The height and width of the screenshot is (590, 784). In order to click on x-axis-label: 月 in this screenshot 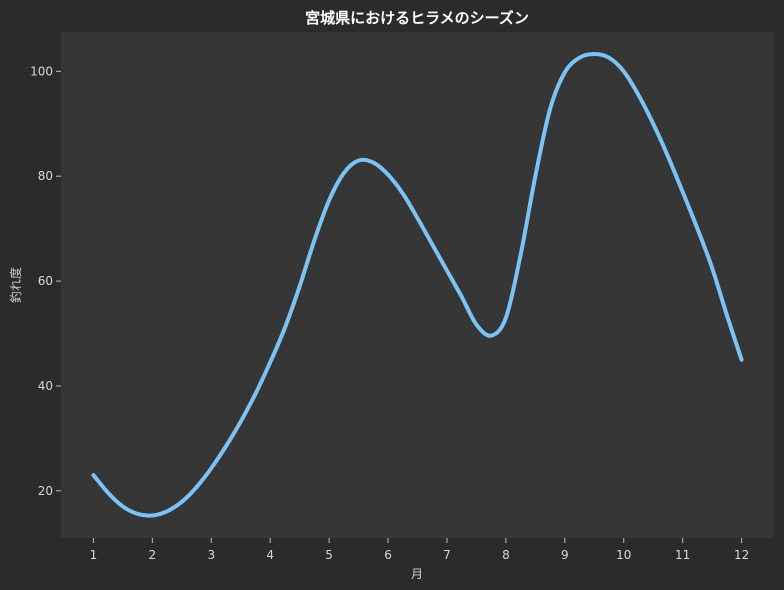, I will do `click(417, 574)`.